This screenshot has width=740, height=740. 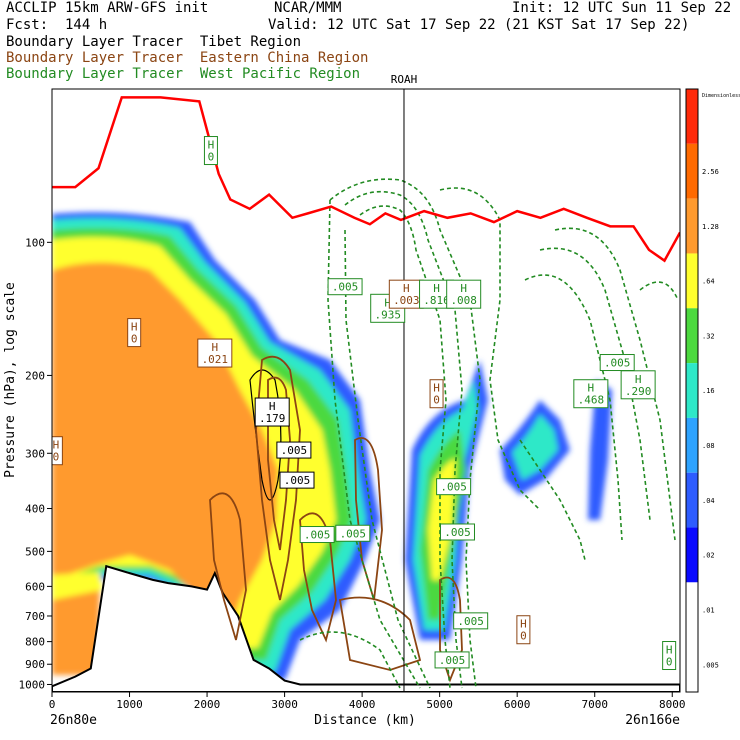 I want to click on colorbar-label: .16, so click(x=708, y=391).